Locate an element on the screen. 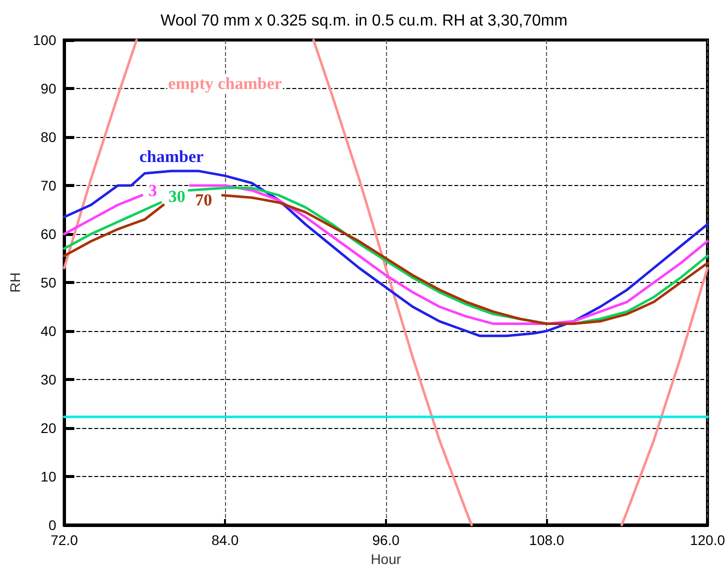  series-label: 30 is located at coordinates (177, 196).